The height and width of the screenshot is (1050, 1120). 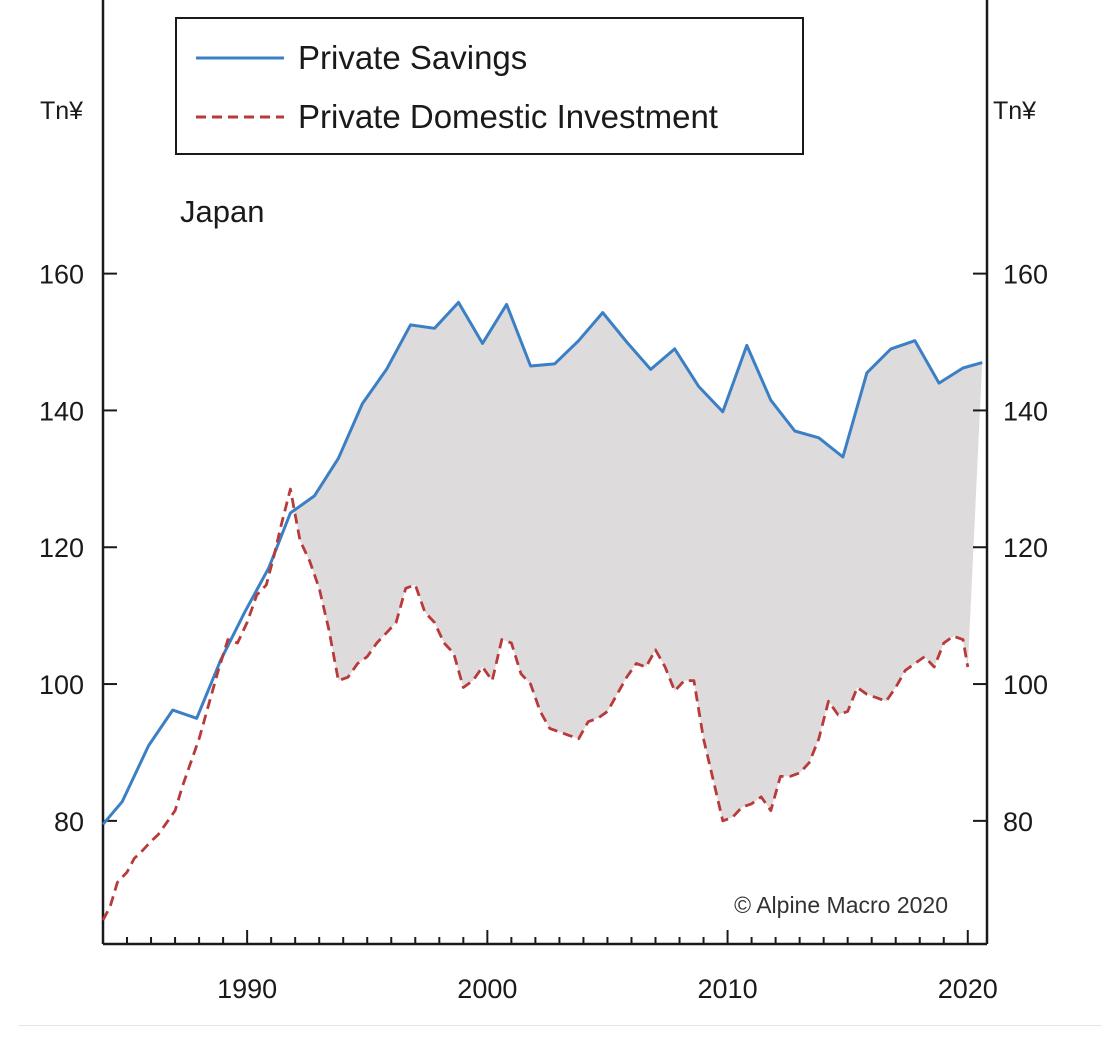 I want to click on legend-box, so click(x=489, y=86).